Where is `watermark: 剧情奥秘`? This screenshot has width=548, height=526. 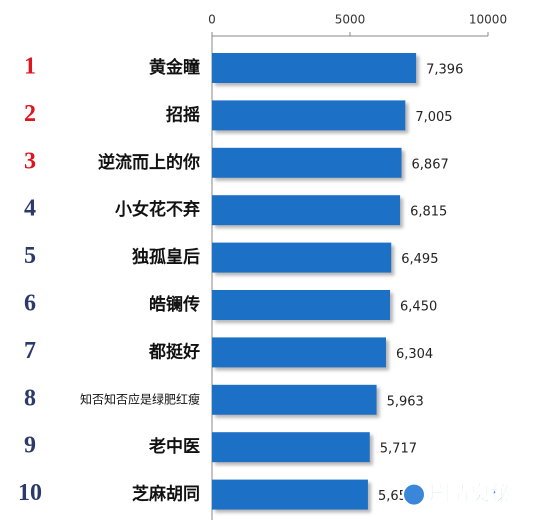
watermark: 剧情奥秘 is located at coordinates (470, 493).